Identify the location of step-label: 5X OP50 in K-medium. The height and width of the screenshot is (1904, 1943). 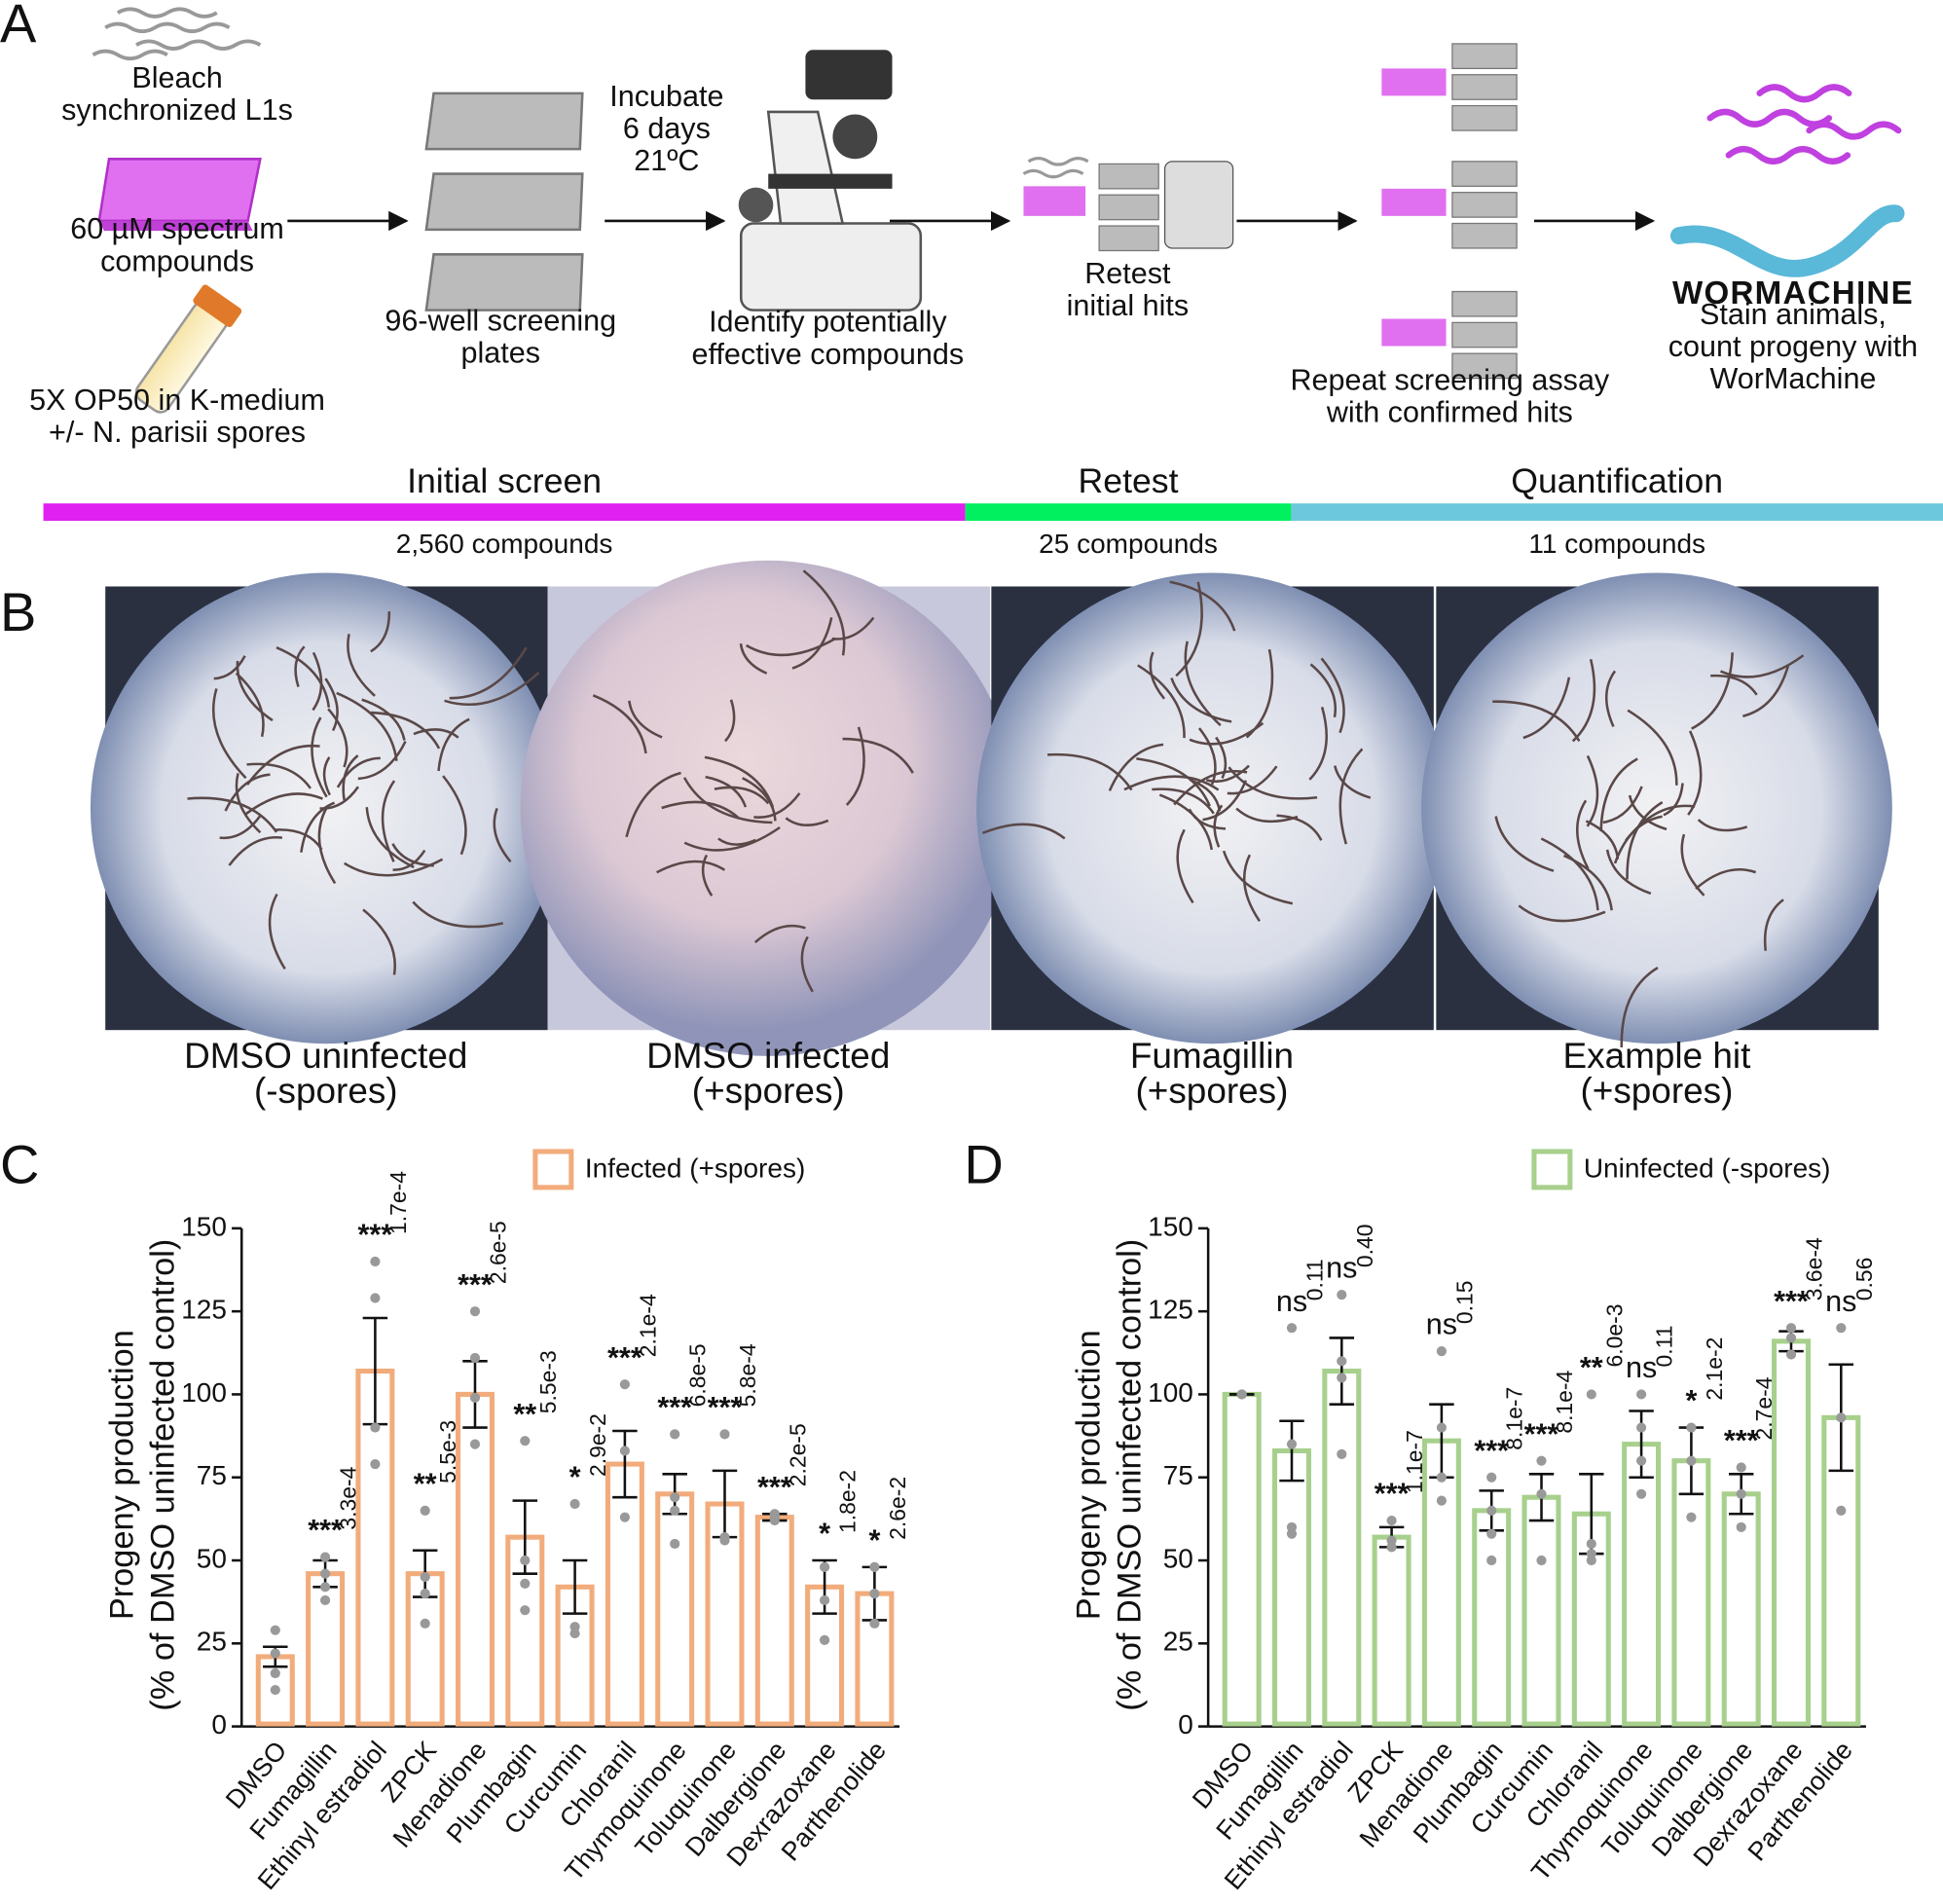
(177, 400).